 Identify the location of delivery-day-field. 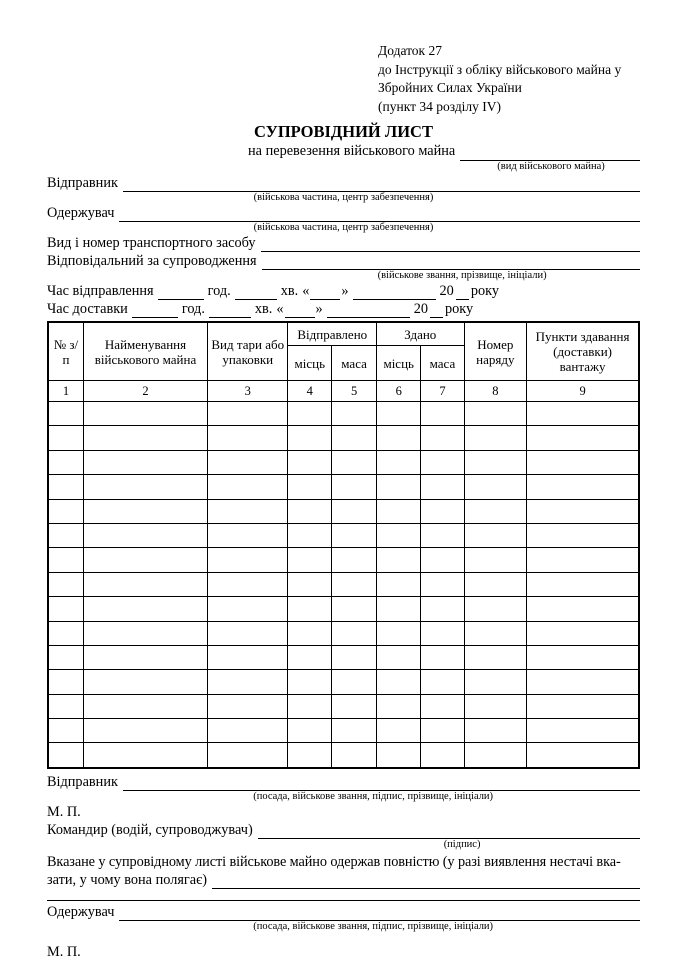
(299, 310).